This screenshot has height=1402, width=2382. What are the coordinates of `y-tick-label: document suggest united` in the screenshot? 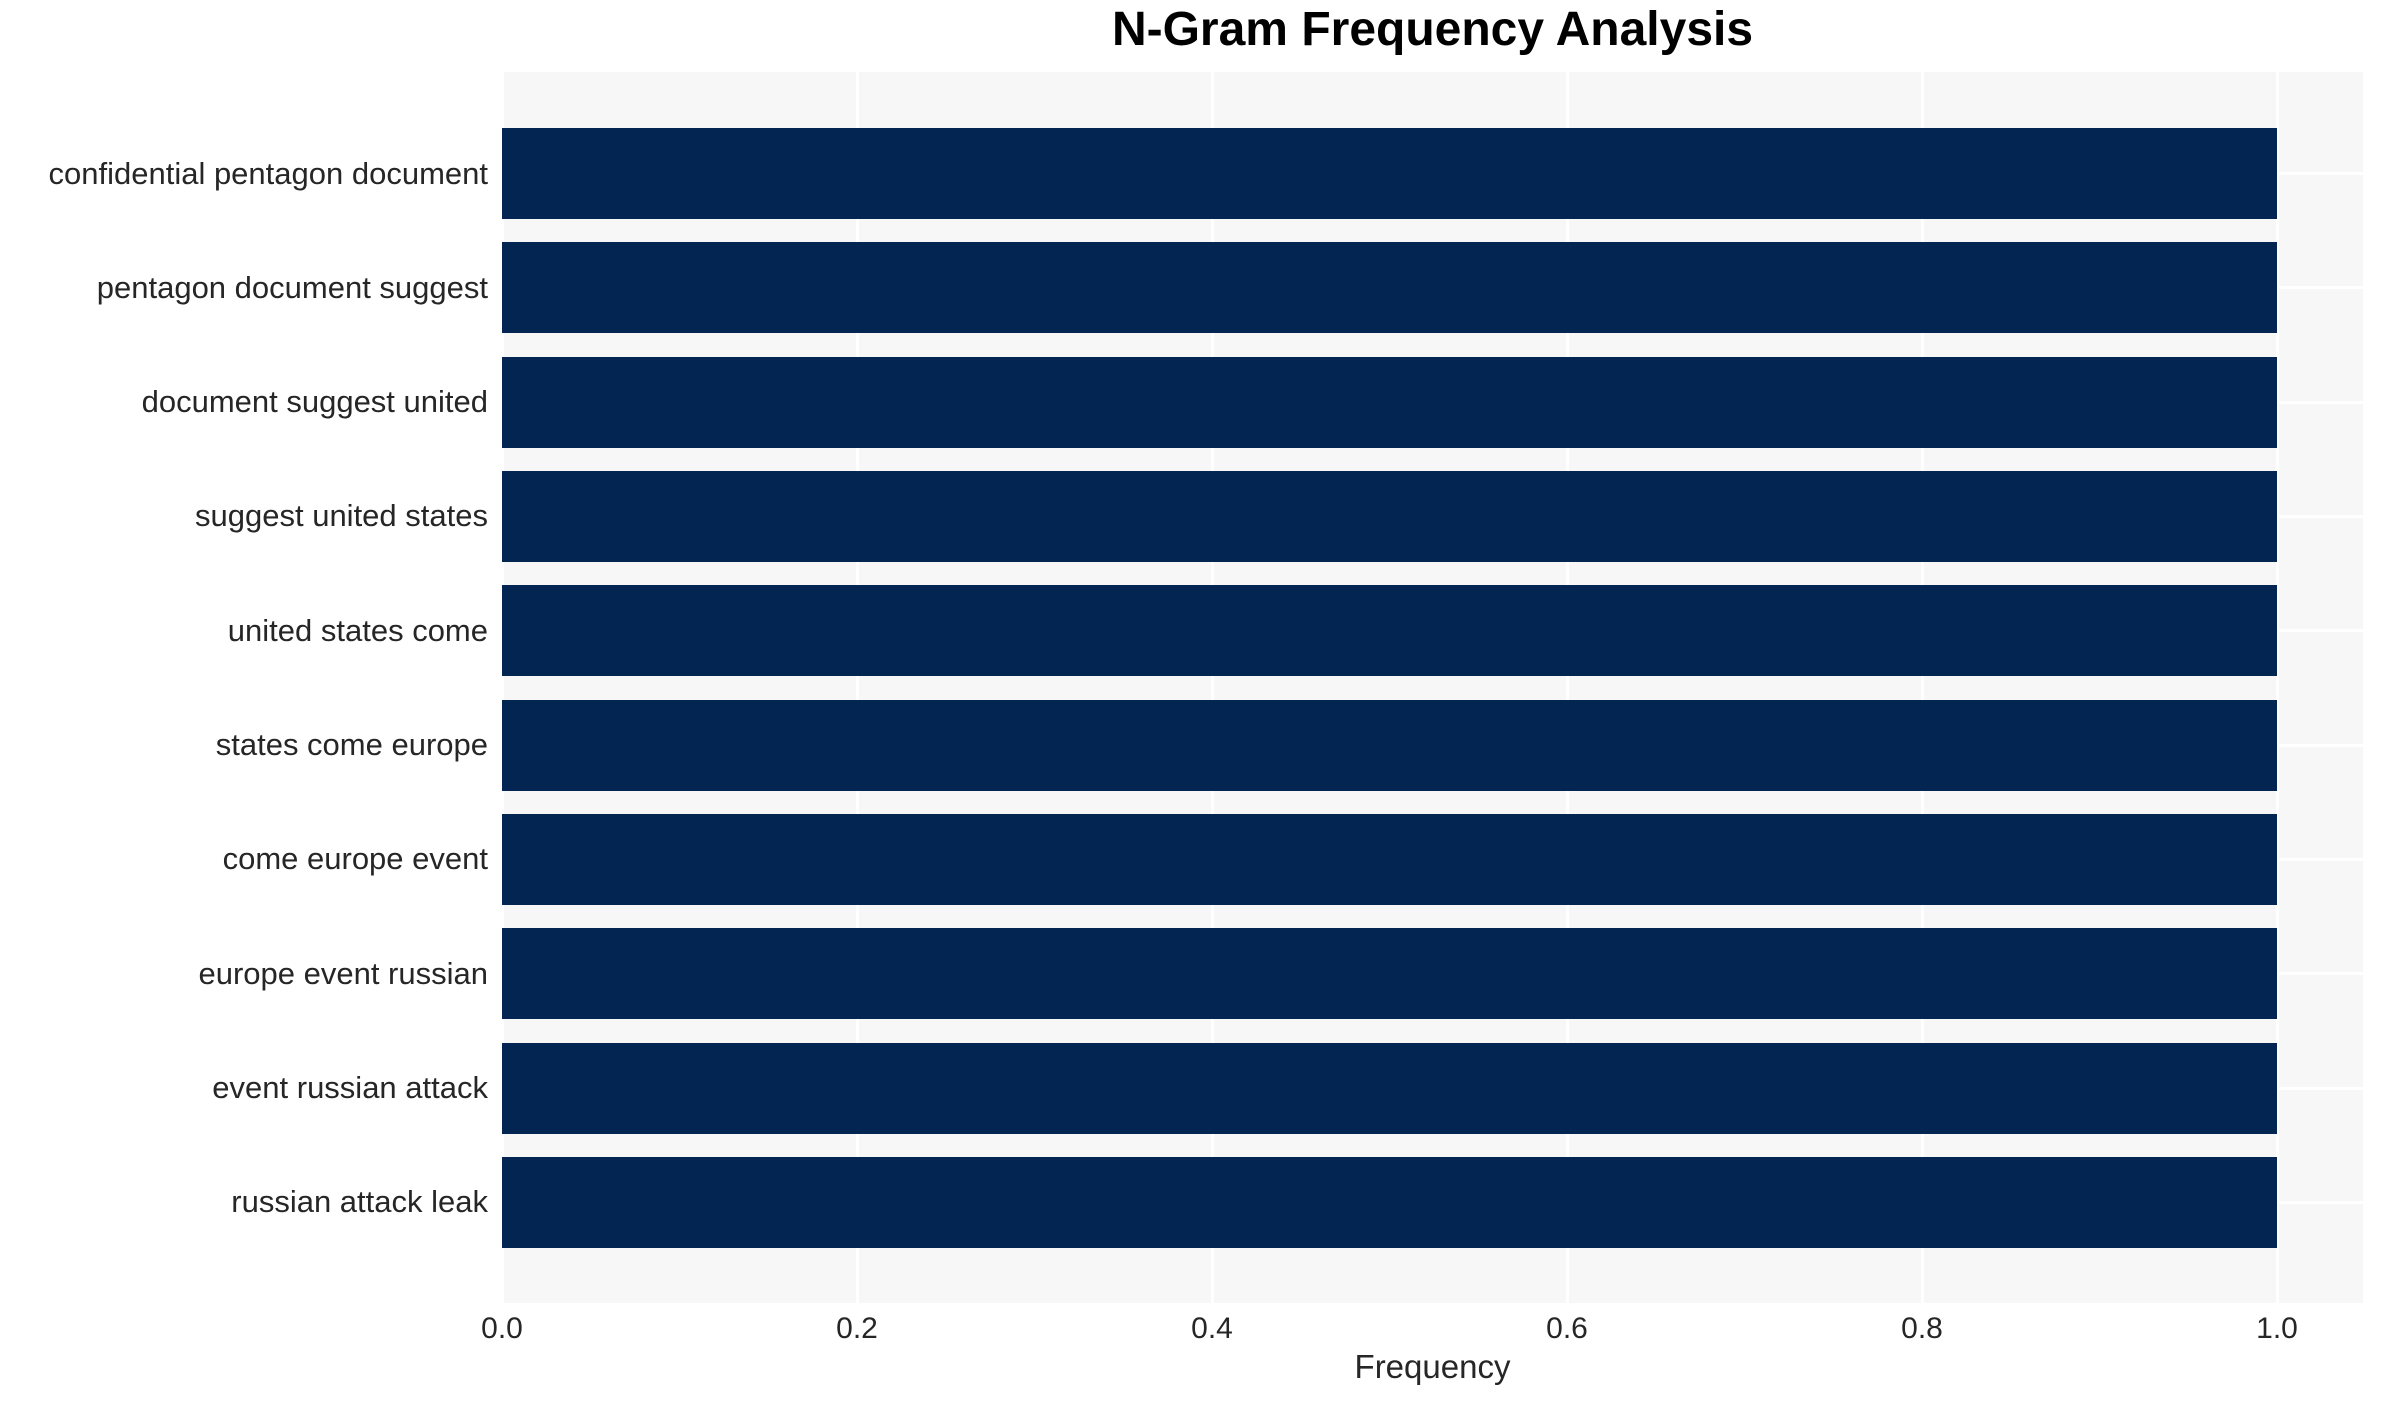 It's located at (314, 402).